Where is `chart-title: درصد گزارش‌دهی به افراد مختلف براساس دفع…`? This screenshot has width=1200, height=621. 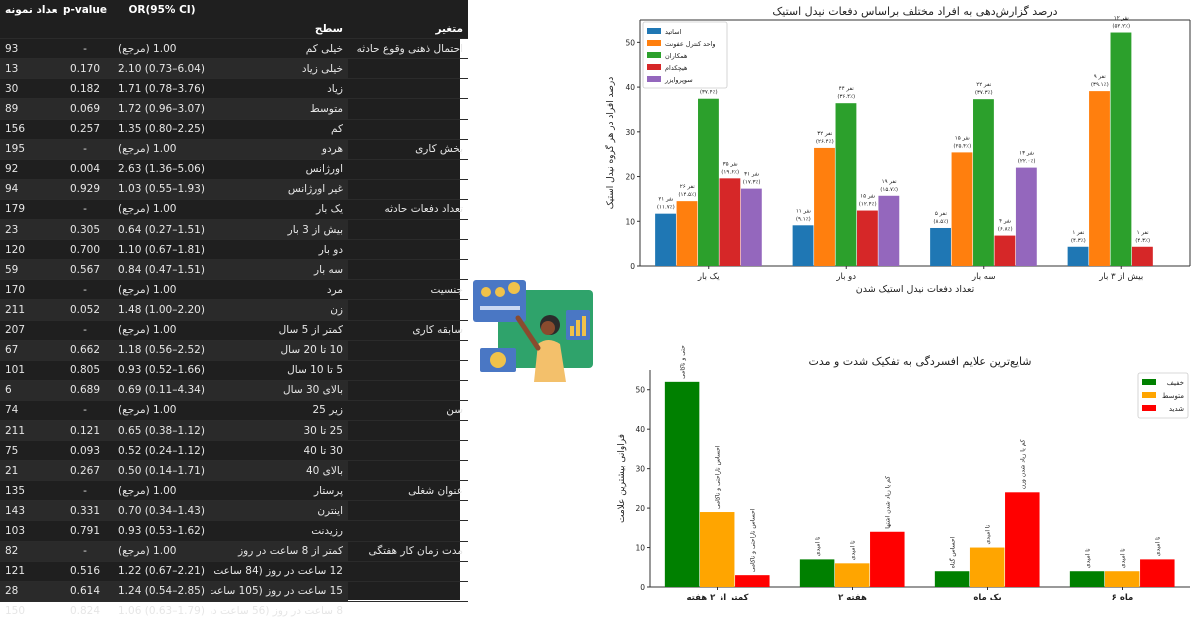 chart-title: درصد گزارش‌دهی به افراد مختلف براساس دفع… is located at coordinates (914, 11).